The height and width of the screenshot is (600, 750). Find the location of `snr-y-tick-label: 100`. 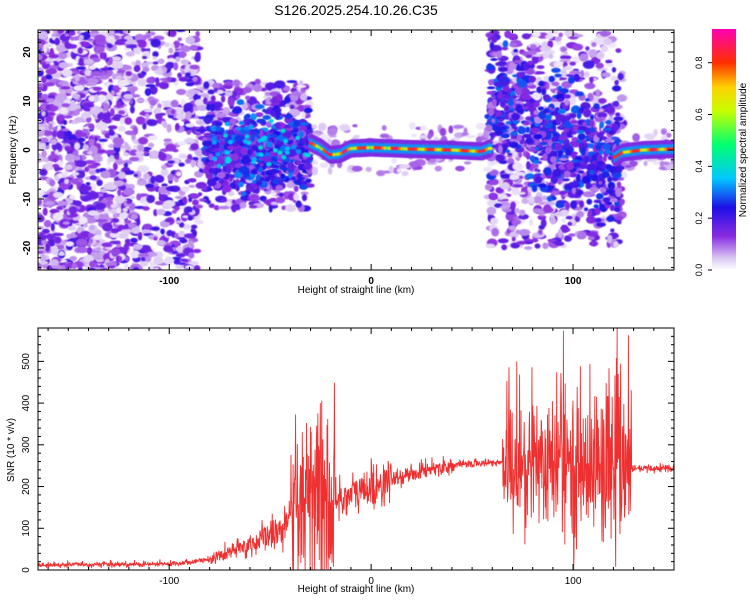

snr-y-tick-label: 100 is located at coordinates (26, 527).